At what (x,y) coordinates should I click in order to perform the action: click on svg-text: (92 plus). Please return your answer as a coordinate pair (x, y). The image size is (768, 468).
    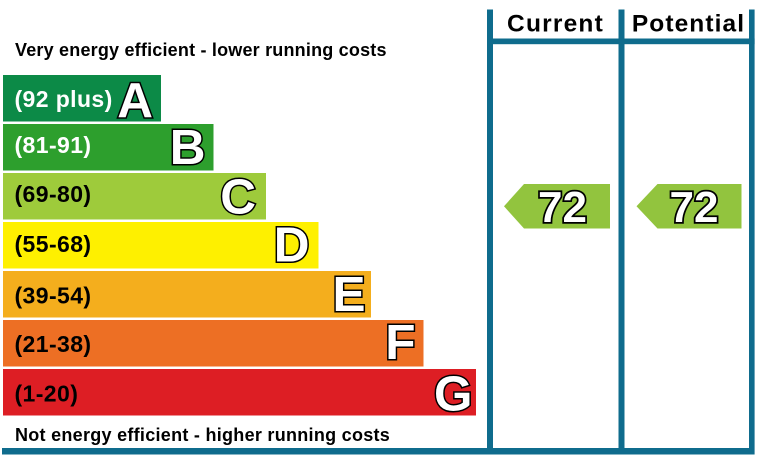
    Looking at the image, I should click on (64, 99).